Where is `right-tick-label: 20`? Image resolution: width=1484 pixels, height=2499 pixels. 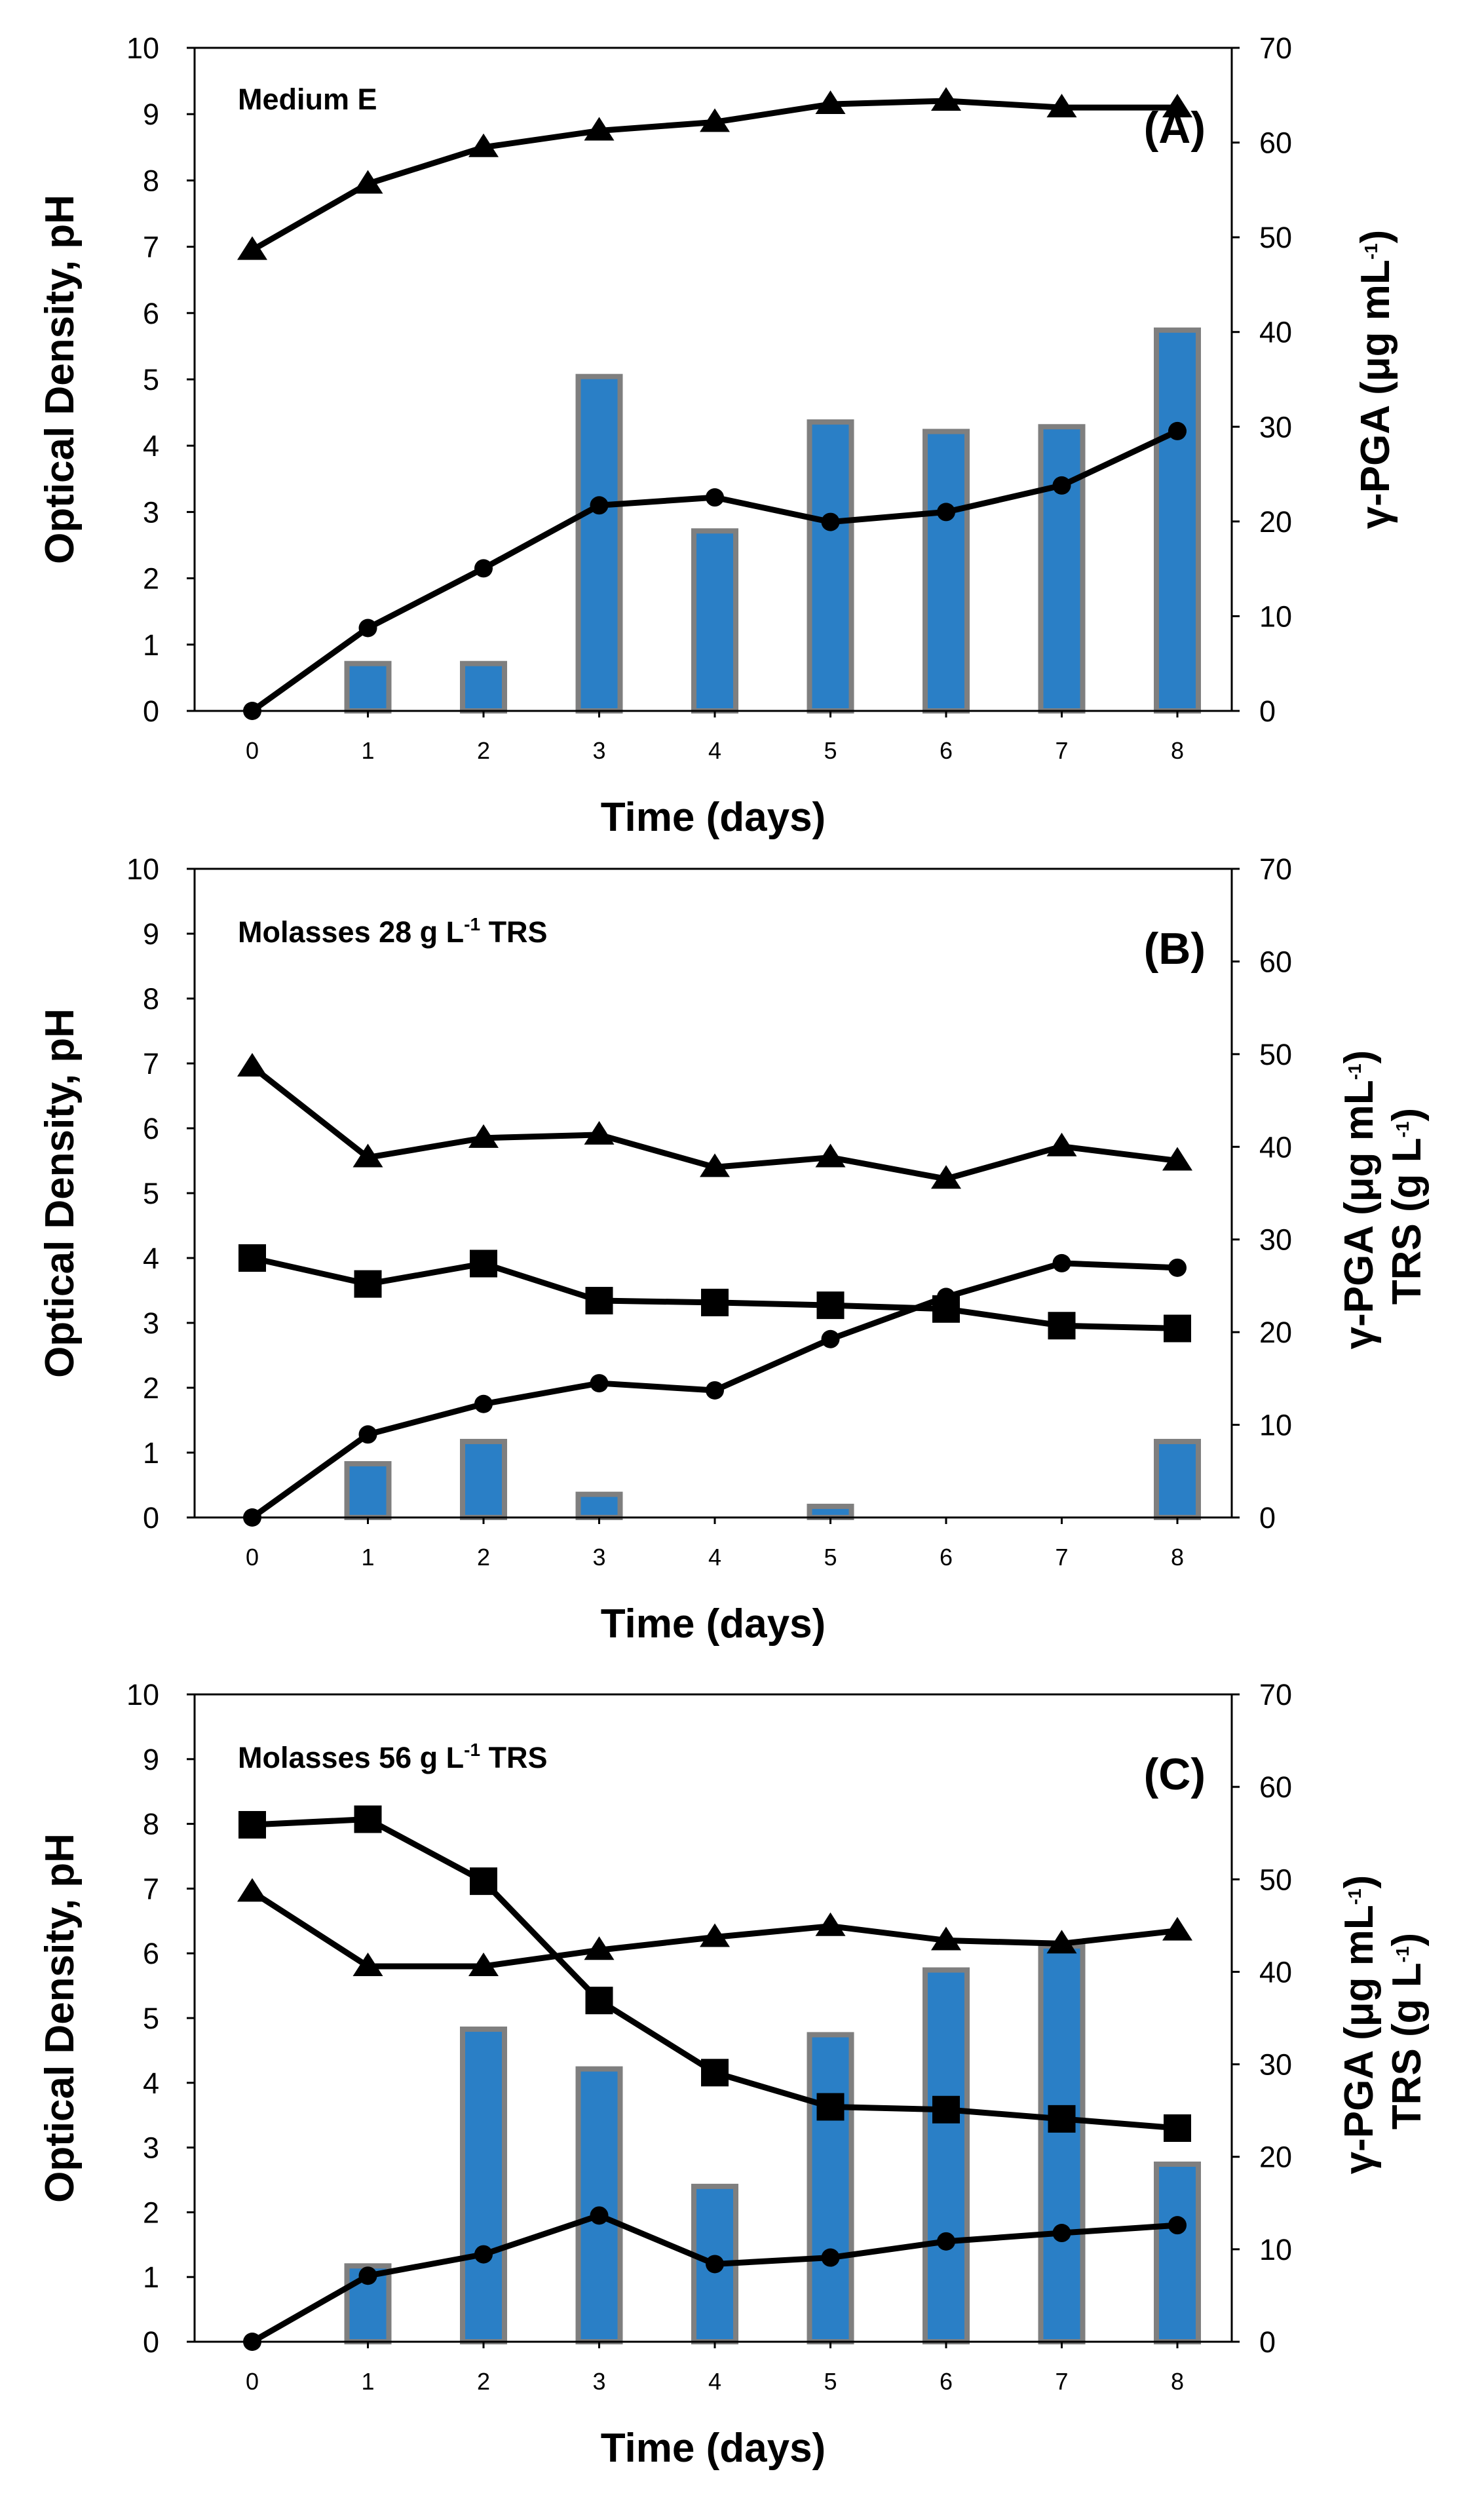 right-tick-label: 20 is located at coordinates (1275, 1332).